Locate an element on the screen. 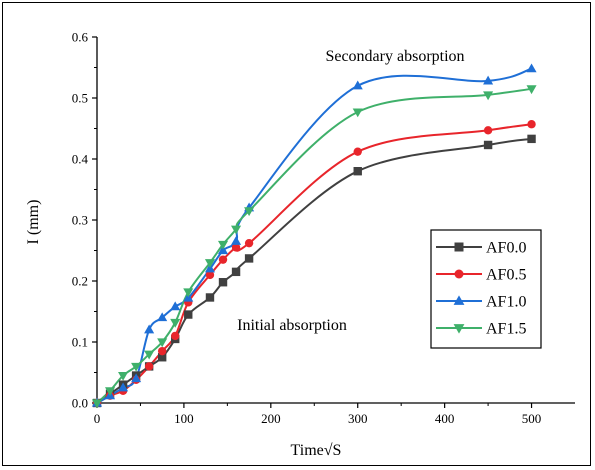 Image resolution: width=595 pixels, height=470 pixels. x-tick-label: 0 is located at coordinates (97, 418).